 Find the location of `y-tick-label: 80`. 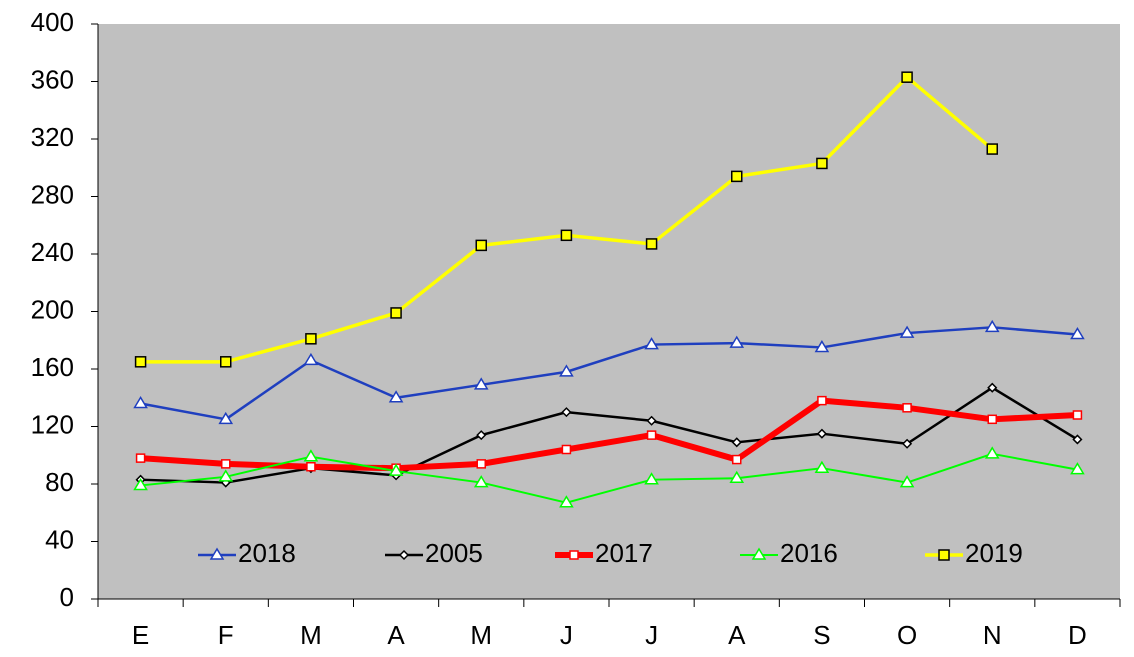

y-tick-label: 80 is located at coordinates (59, 482).